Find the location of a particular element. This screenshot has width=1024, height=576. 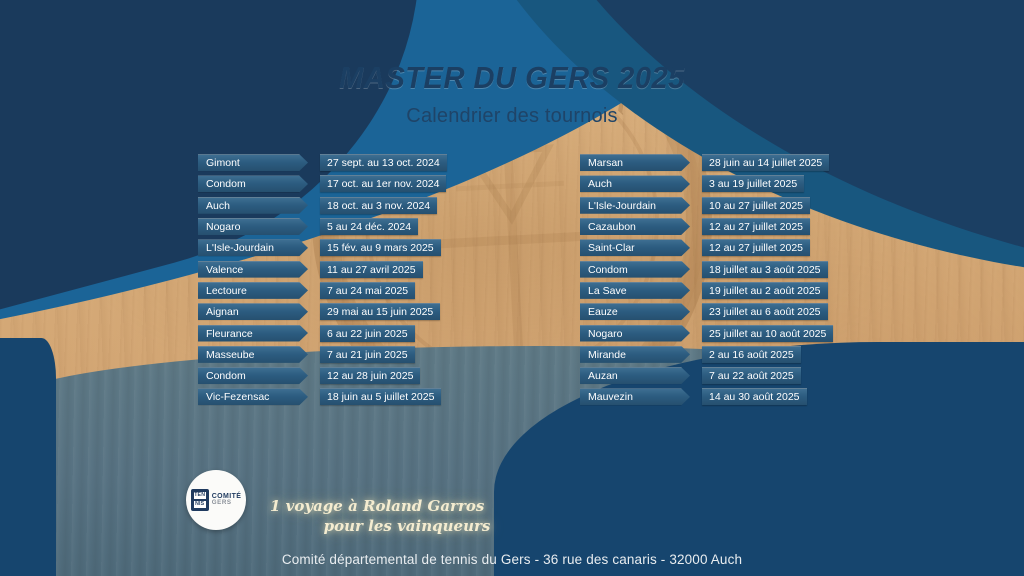

city-tag: Valence is located at coordinates (253, 269).